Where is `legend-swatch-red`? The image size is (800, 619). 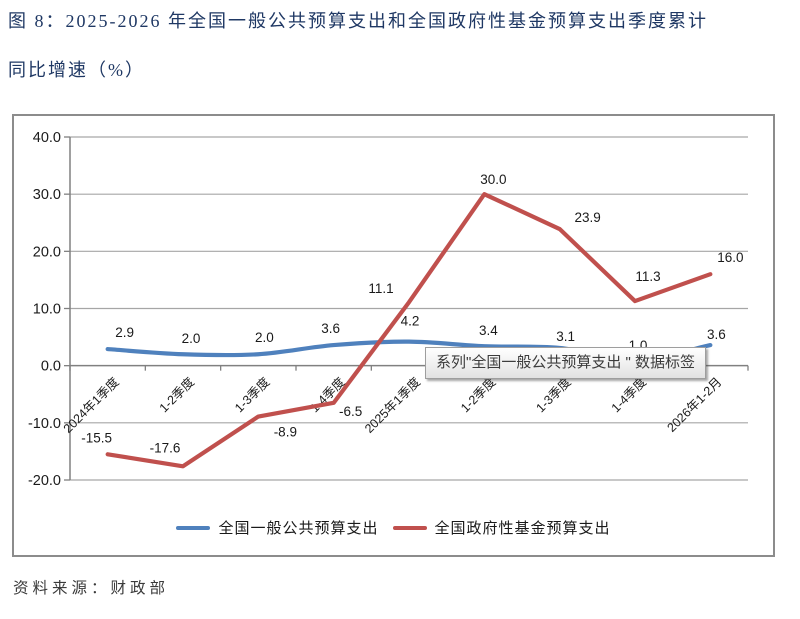 legend-swatch-red is located at coordinates (409, 527).